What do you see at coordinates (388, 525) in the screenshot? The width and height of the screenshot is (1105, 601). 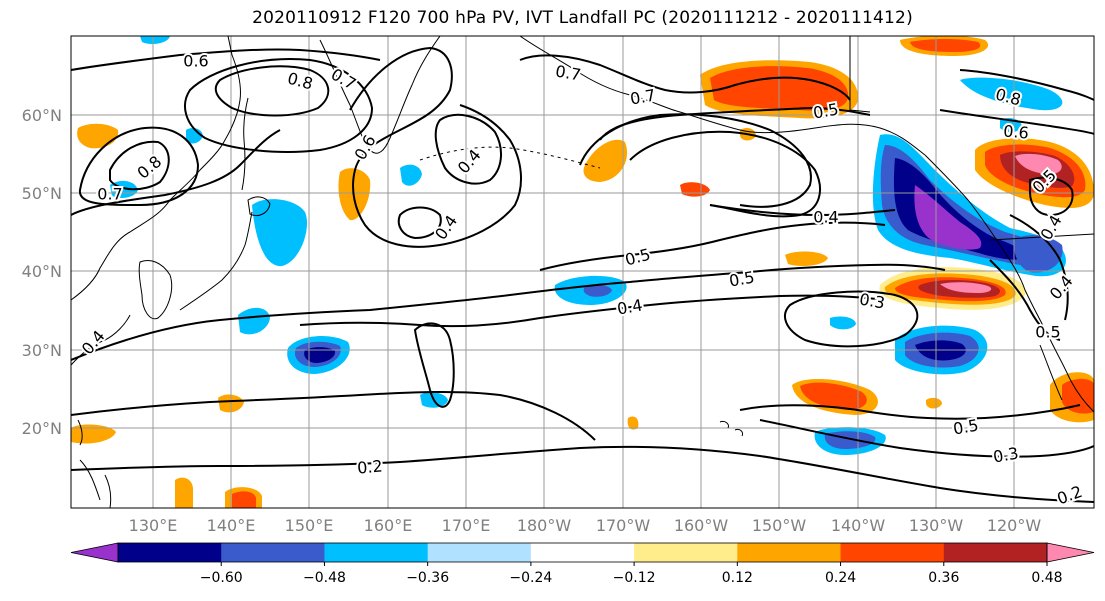 I see `lon-label-160e: 160°E` at bounding box center [388, 525].